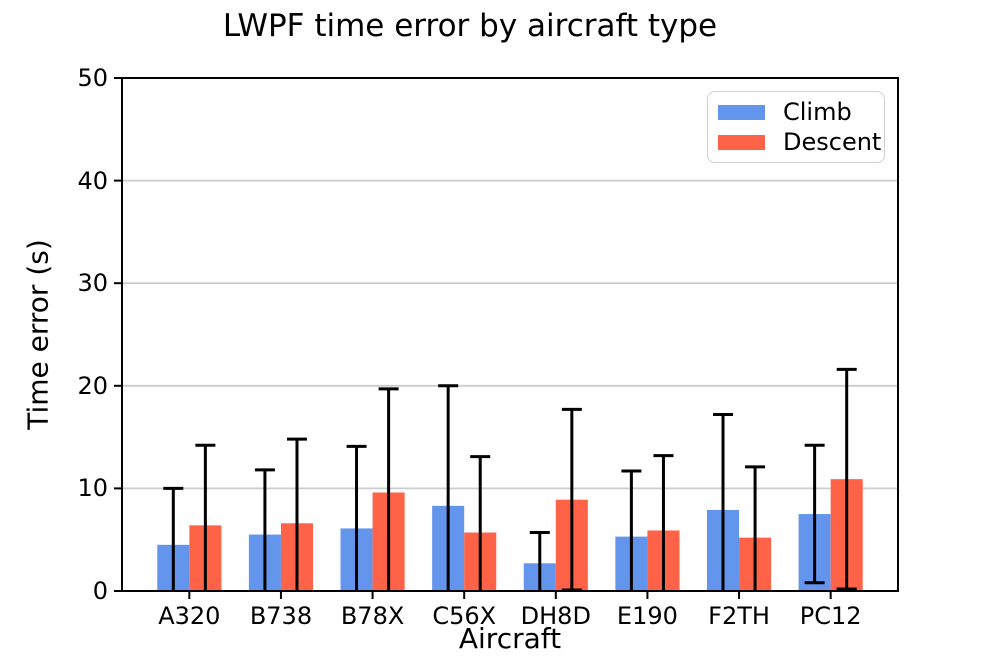 The image size is (996, 664). Describe the element at coordinates (830, 616) in the screenshot. I see `x-tick-label-PC12: PC12` at that location.